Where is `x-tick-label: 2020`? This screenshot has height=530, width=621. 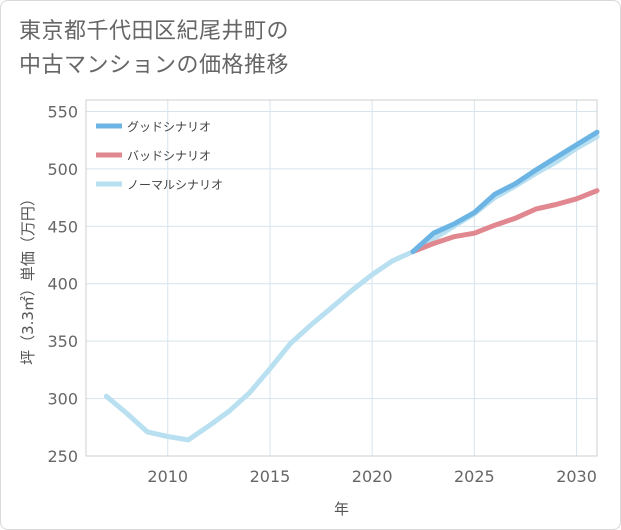
x-tick-label: 2020 is located at coordinates (372, 476).